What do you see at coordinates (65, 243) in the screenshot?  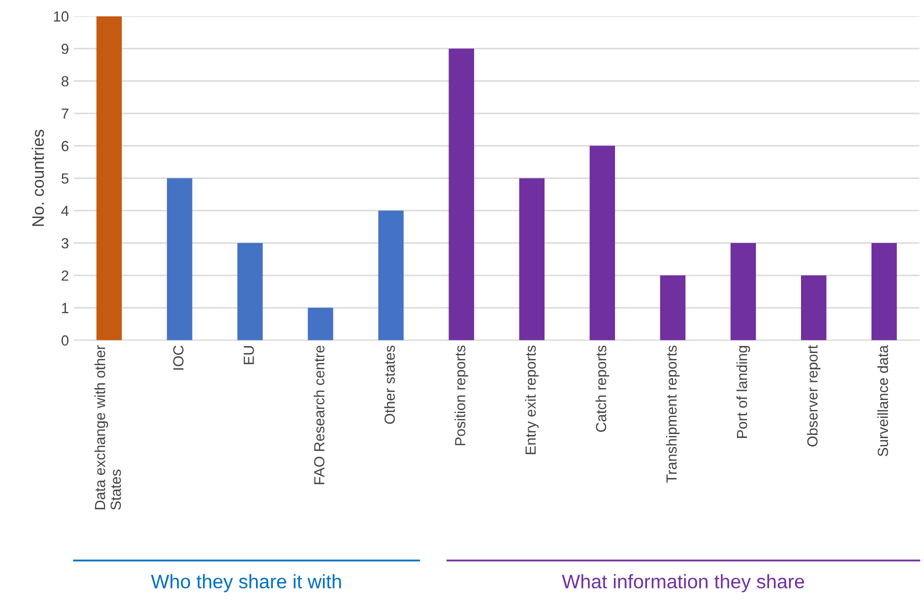 I see `y-tick-label: 3` at bounding box center [65, 243].